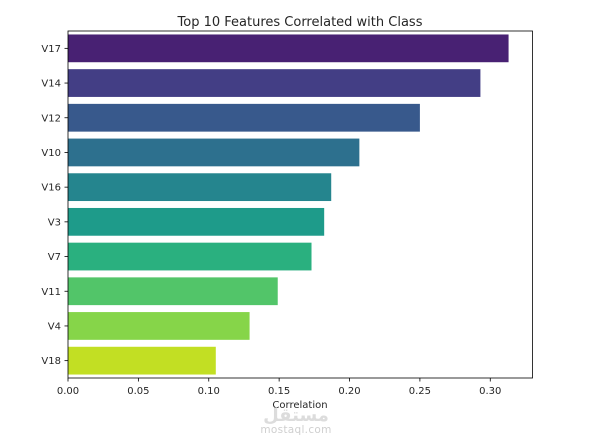  Describe the element at coordinates (54, 222) in the screenshot. I see `y-tick-label: V3` at that location.